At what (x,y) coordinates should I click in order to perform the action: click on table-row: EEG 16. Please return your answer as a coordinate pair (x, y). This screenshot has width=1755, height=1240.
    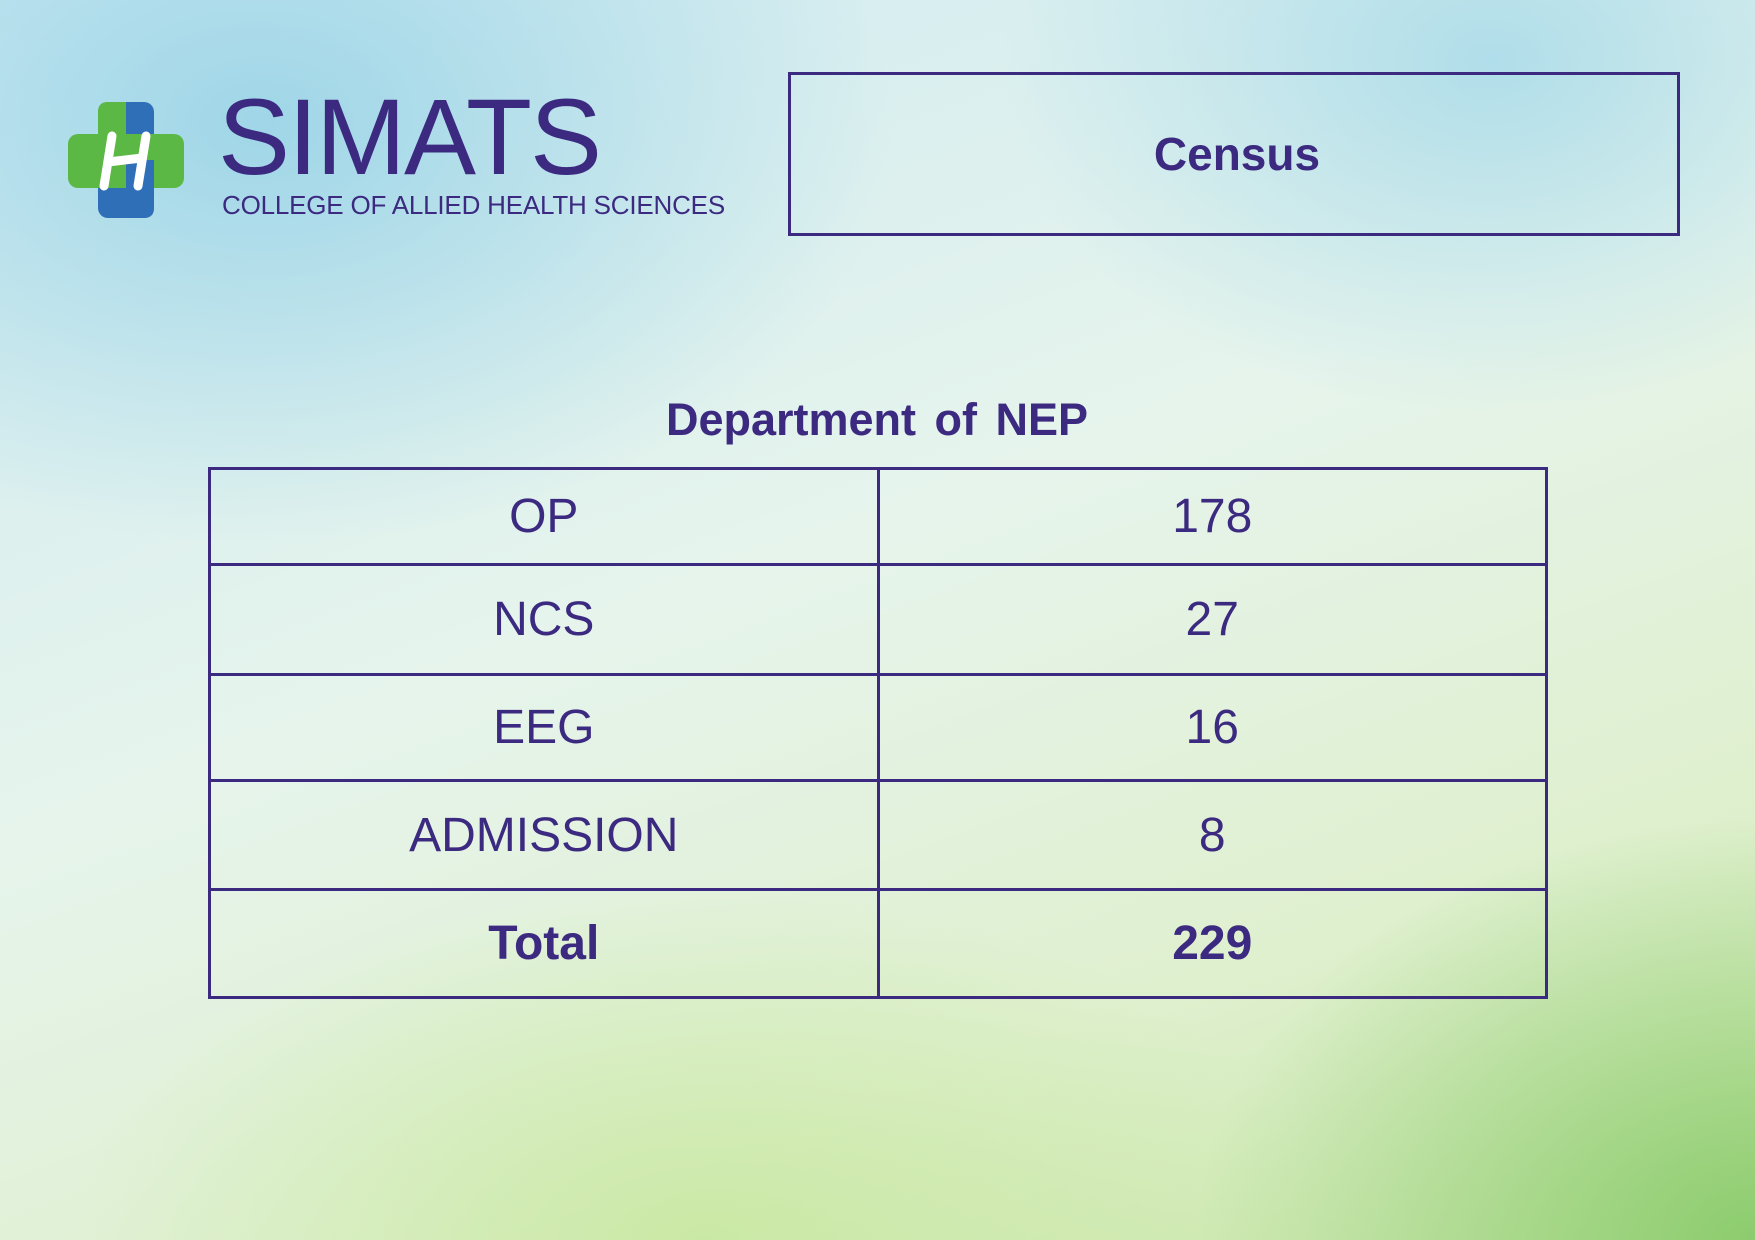
    Looking at the image, I should click on (878, 727).